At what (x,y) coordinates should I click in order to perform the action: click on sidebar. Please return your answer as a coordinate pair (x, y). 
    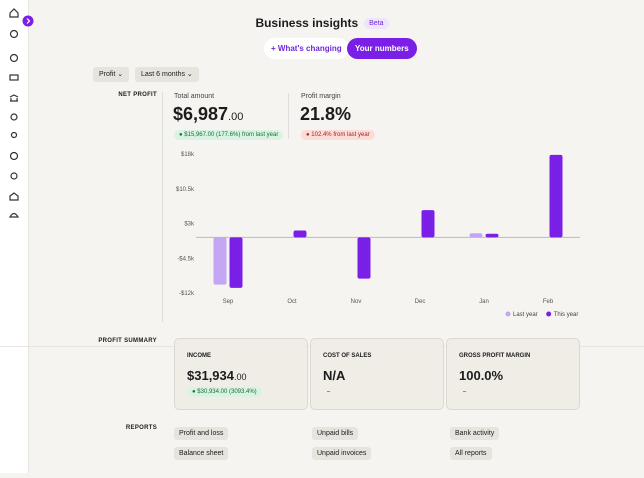
    Looking at the image, I should click on (14, 236).